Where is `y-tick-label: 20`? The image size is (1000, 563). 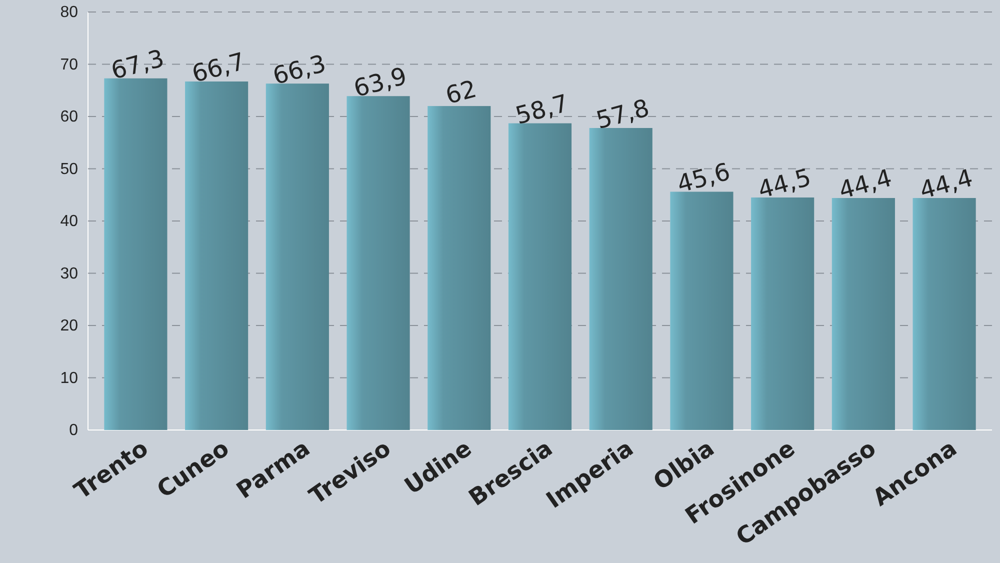
y-tick-label: 20 is located at coordinates (69, 326).